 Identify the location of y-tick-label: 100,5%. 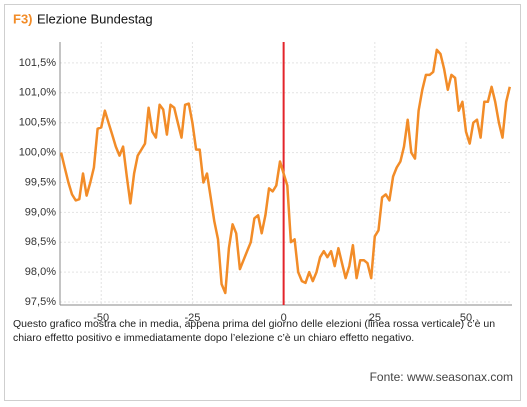
(38, 123).